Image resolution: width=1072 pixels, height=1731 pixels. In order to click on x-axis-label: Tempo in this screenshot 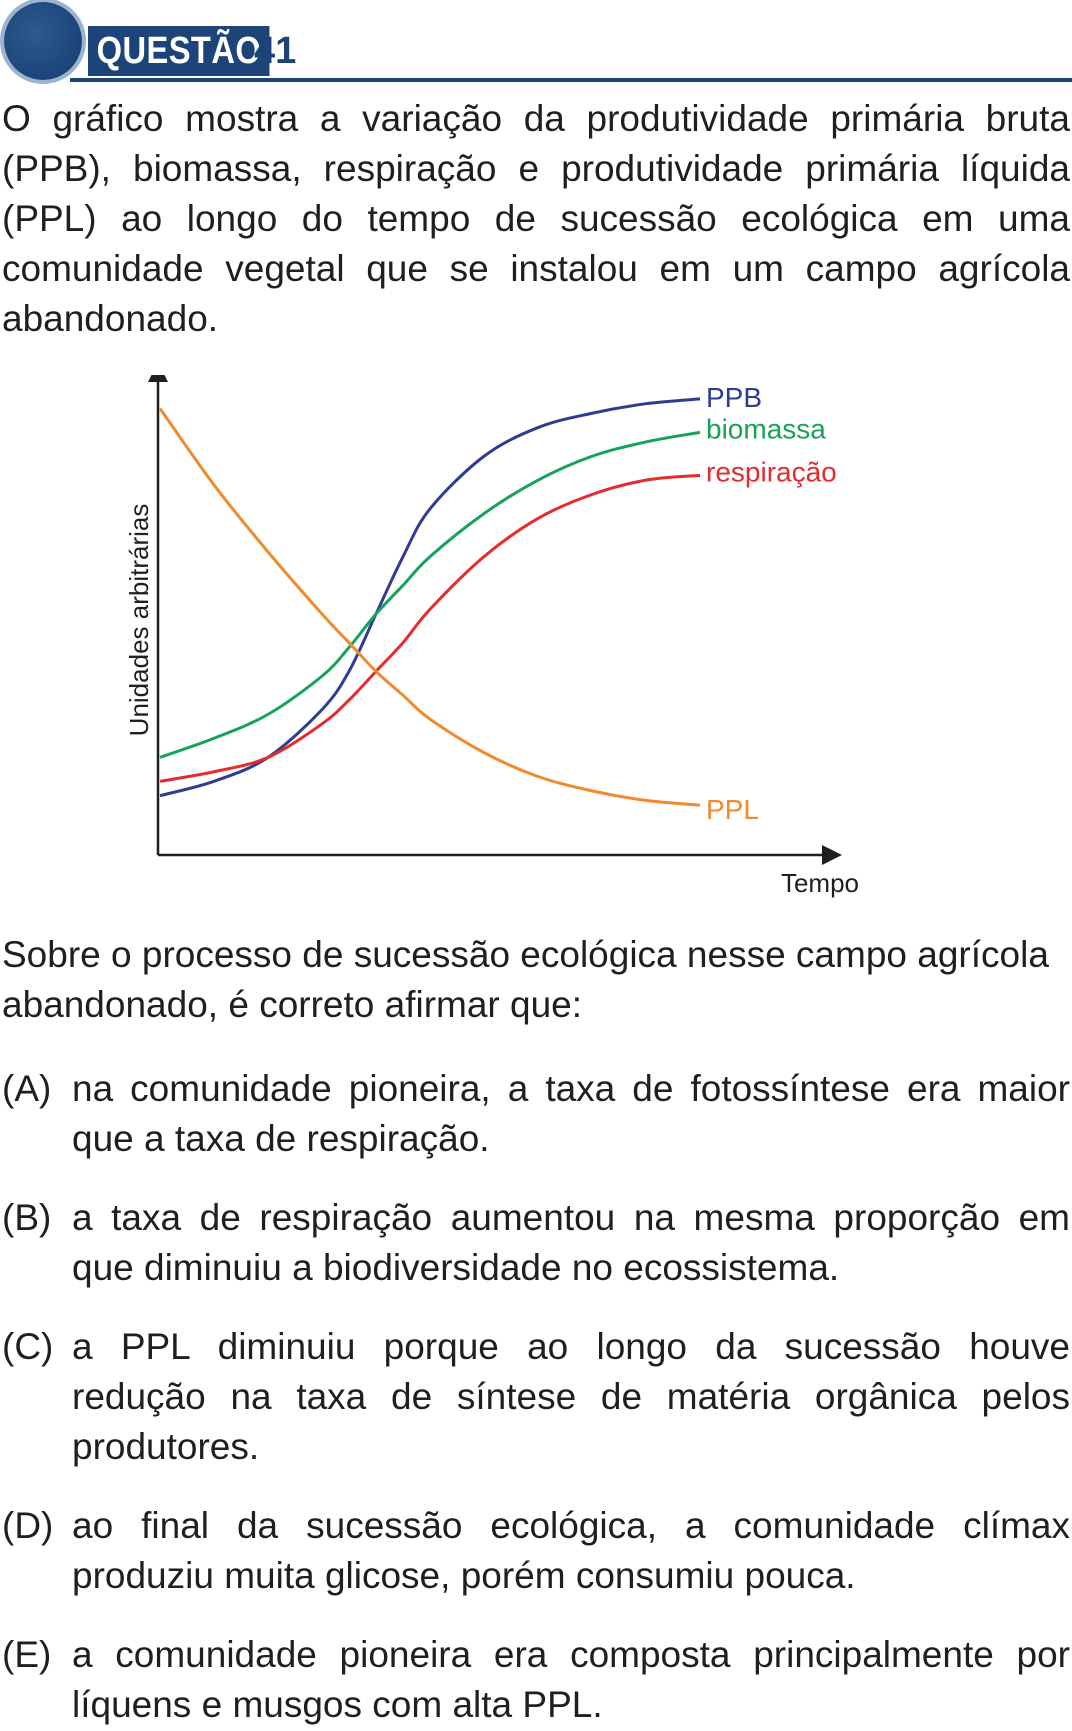, I will do `click(820, 883)`.